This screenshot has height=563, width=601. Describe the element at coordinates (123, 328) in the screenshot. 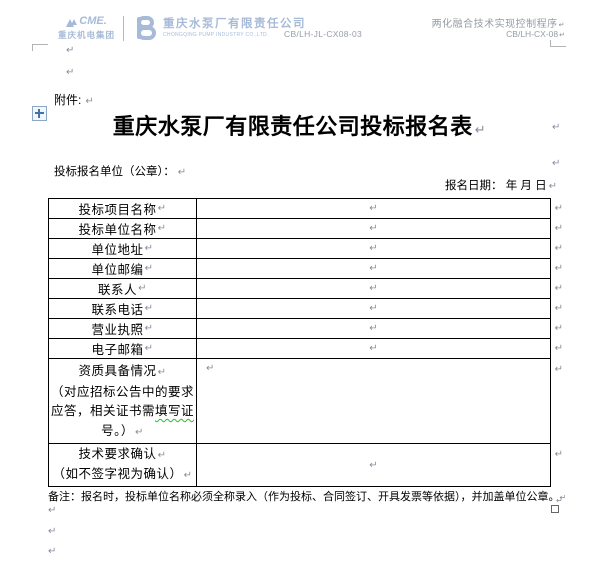

I see `row-label-cell: 营业执照 ↵` at that location.